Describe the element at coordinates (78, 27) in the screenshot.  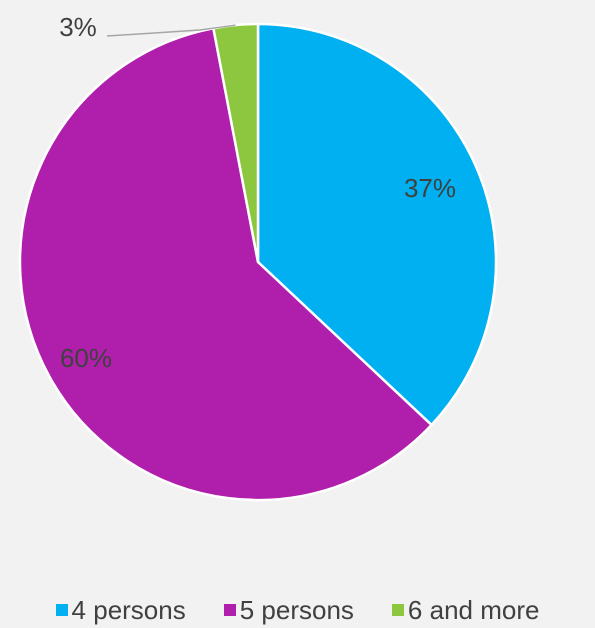
I see `data-label-6-and-more: 3%` at that location.